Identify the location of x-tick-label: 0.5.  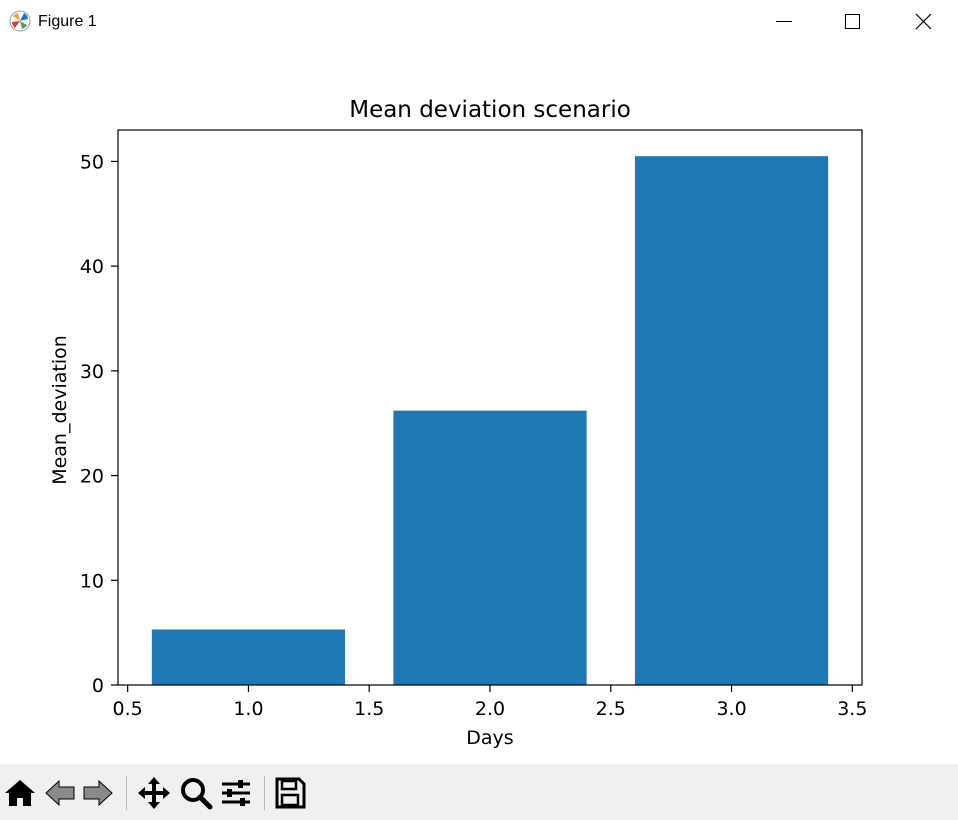
(128, 709).